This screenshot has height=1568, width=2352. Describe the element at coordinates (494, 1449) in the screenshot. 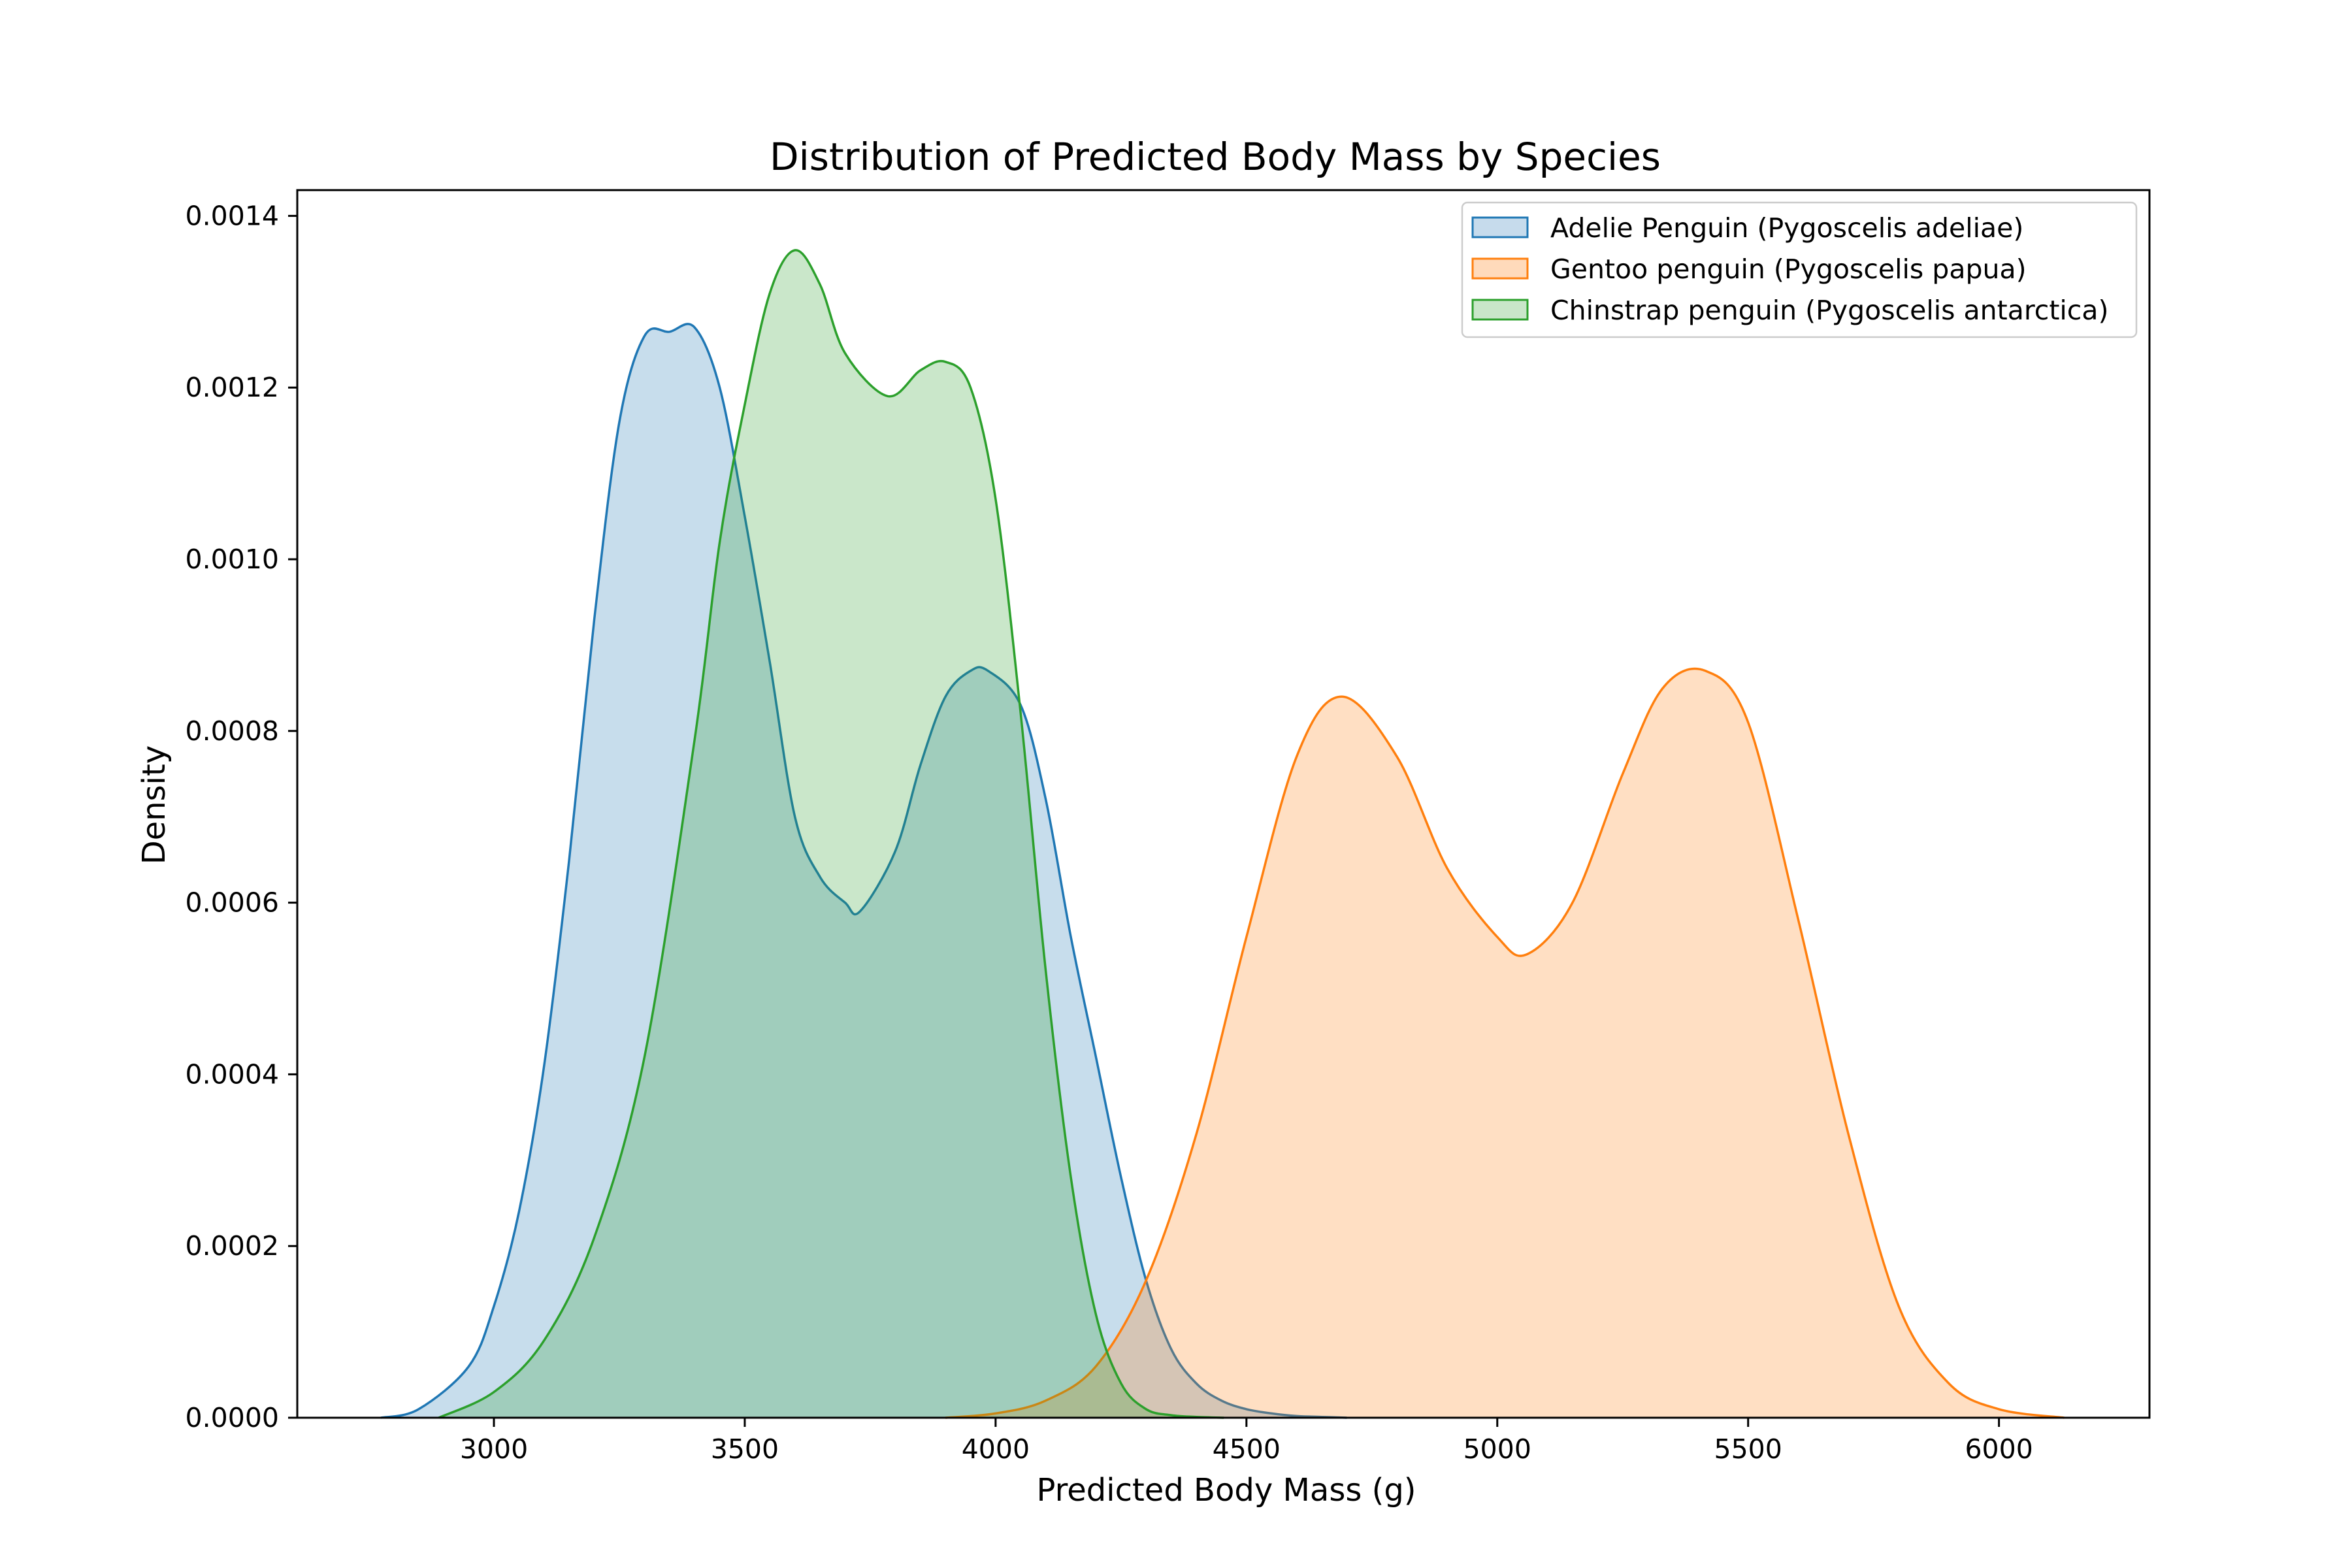

I see `x-tick-label: 3000` at that location.